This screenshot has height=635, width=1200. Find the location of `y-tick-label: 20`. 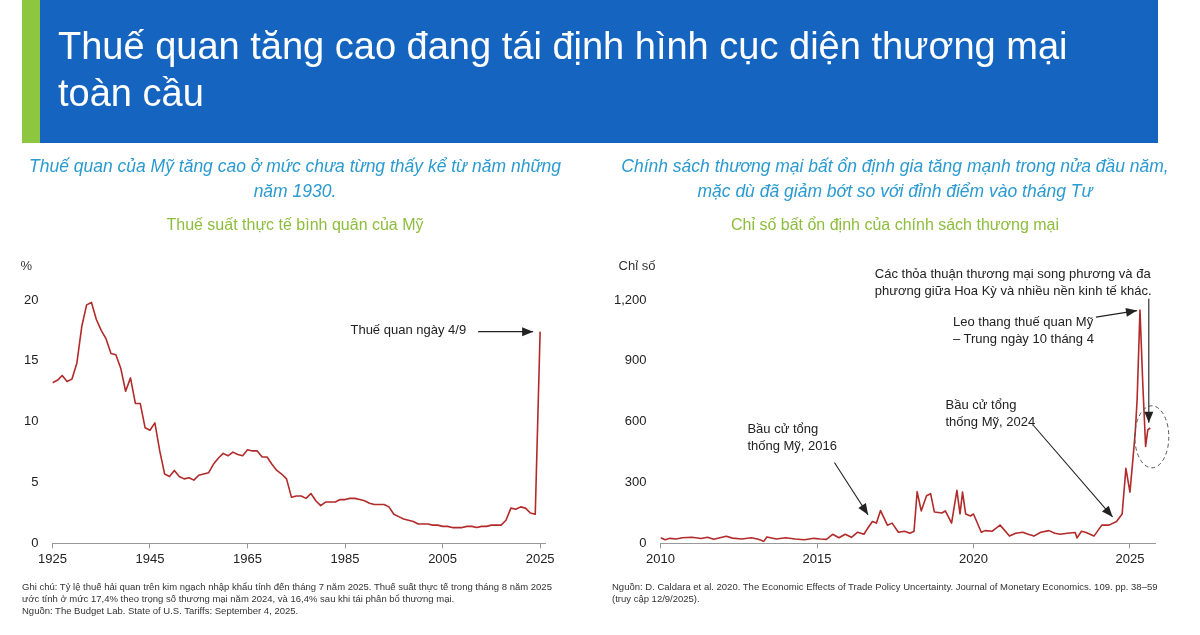

y-tick-label: 20 is located at coordinates (31, 299).